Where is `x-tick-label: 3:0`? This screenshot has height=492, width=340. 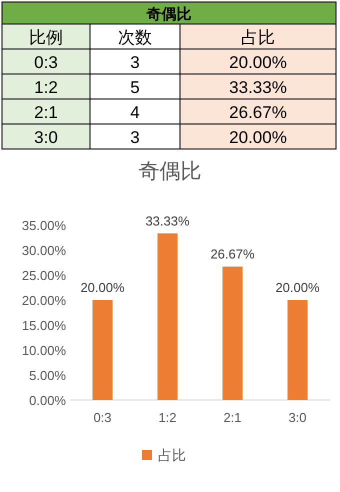
x-tick-label: 3:0 is located at coordinates (297, 417).